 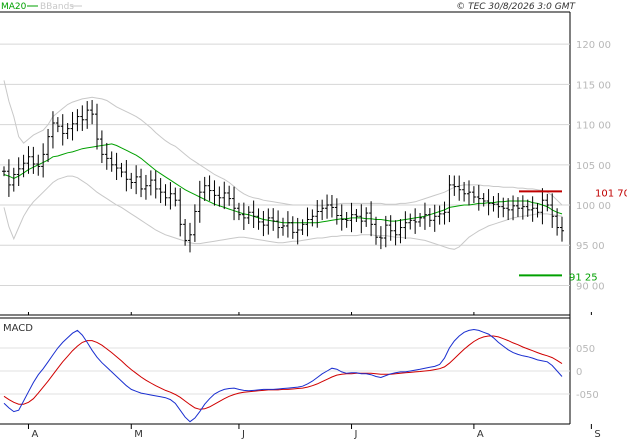 I want to click on price-tick-label: 115 00, so click(x=593, y=85).